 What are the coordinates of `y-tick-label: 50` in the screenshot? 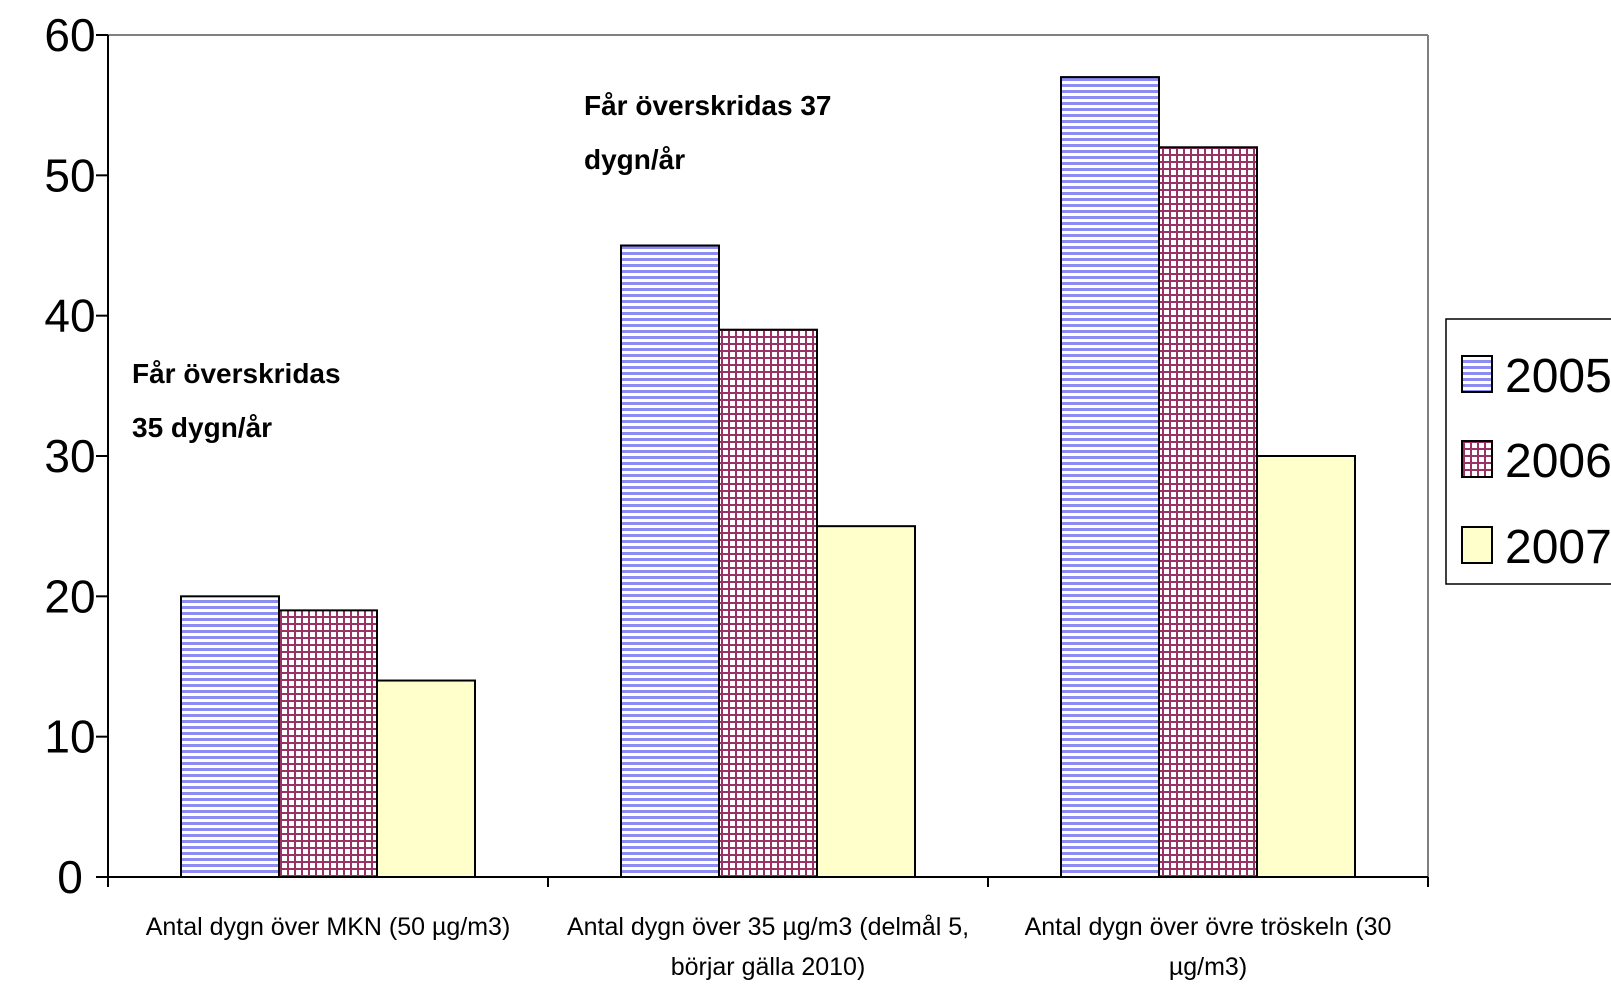 It's located at (69, 175).